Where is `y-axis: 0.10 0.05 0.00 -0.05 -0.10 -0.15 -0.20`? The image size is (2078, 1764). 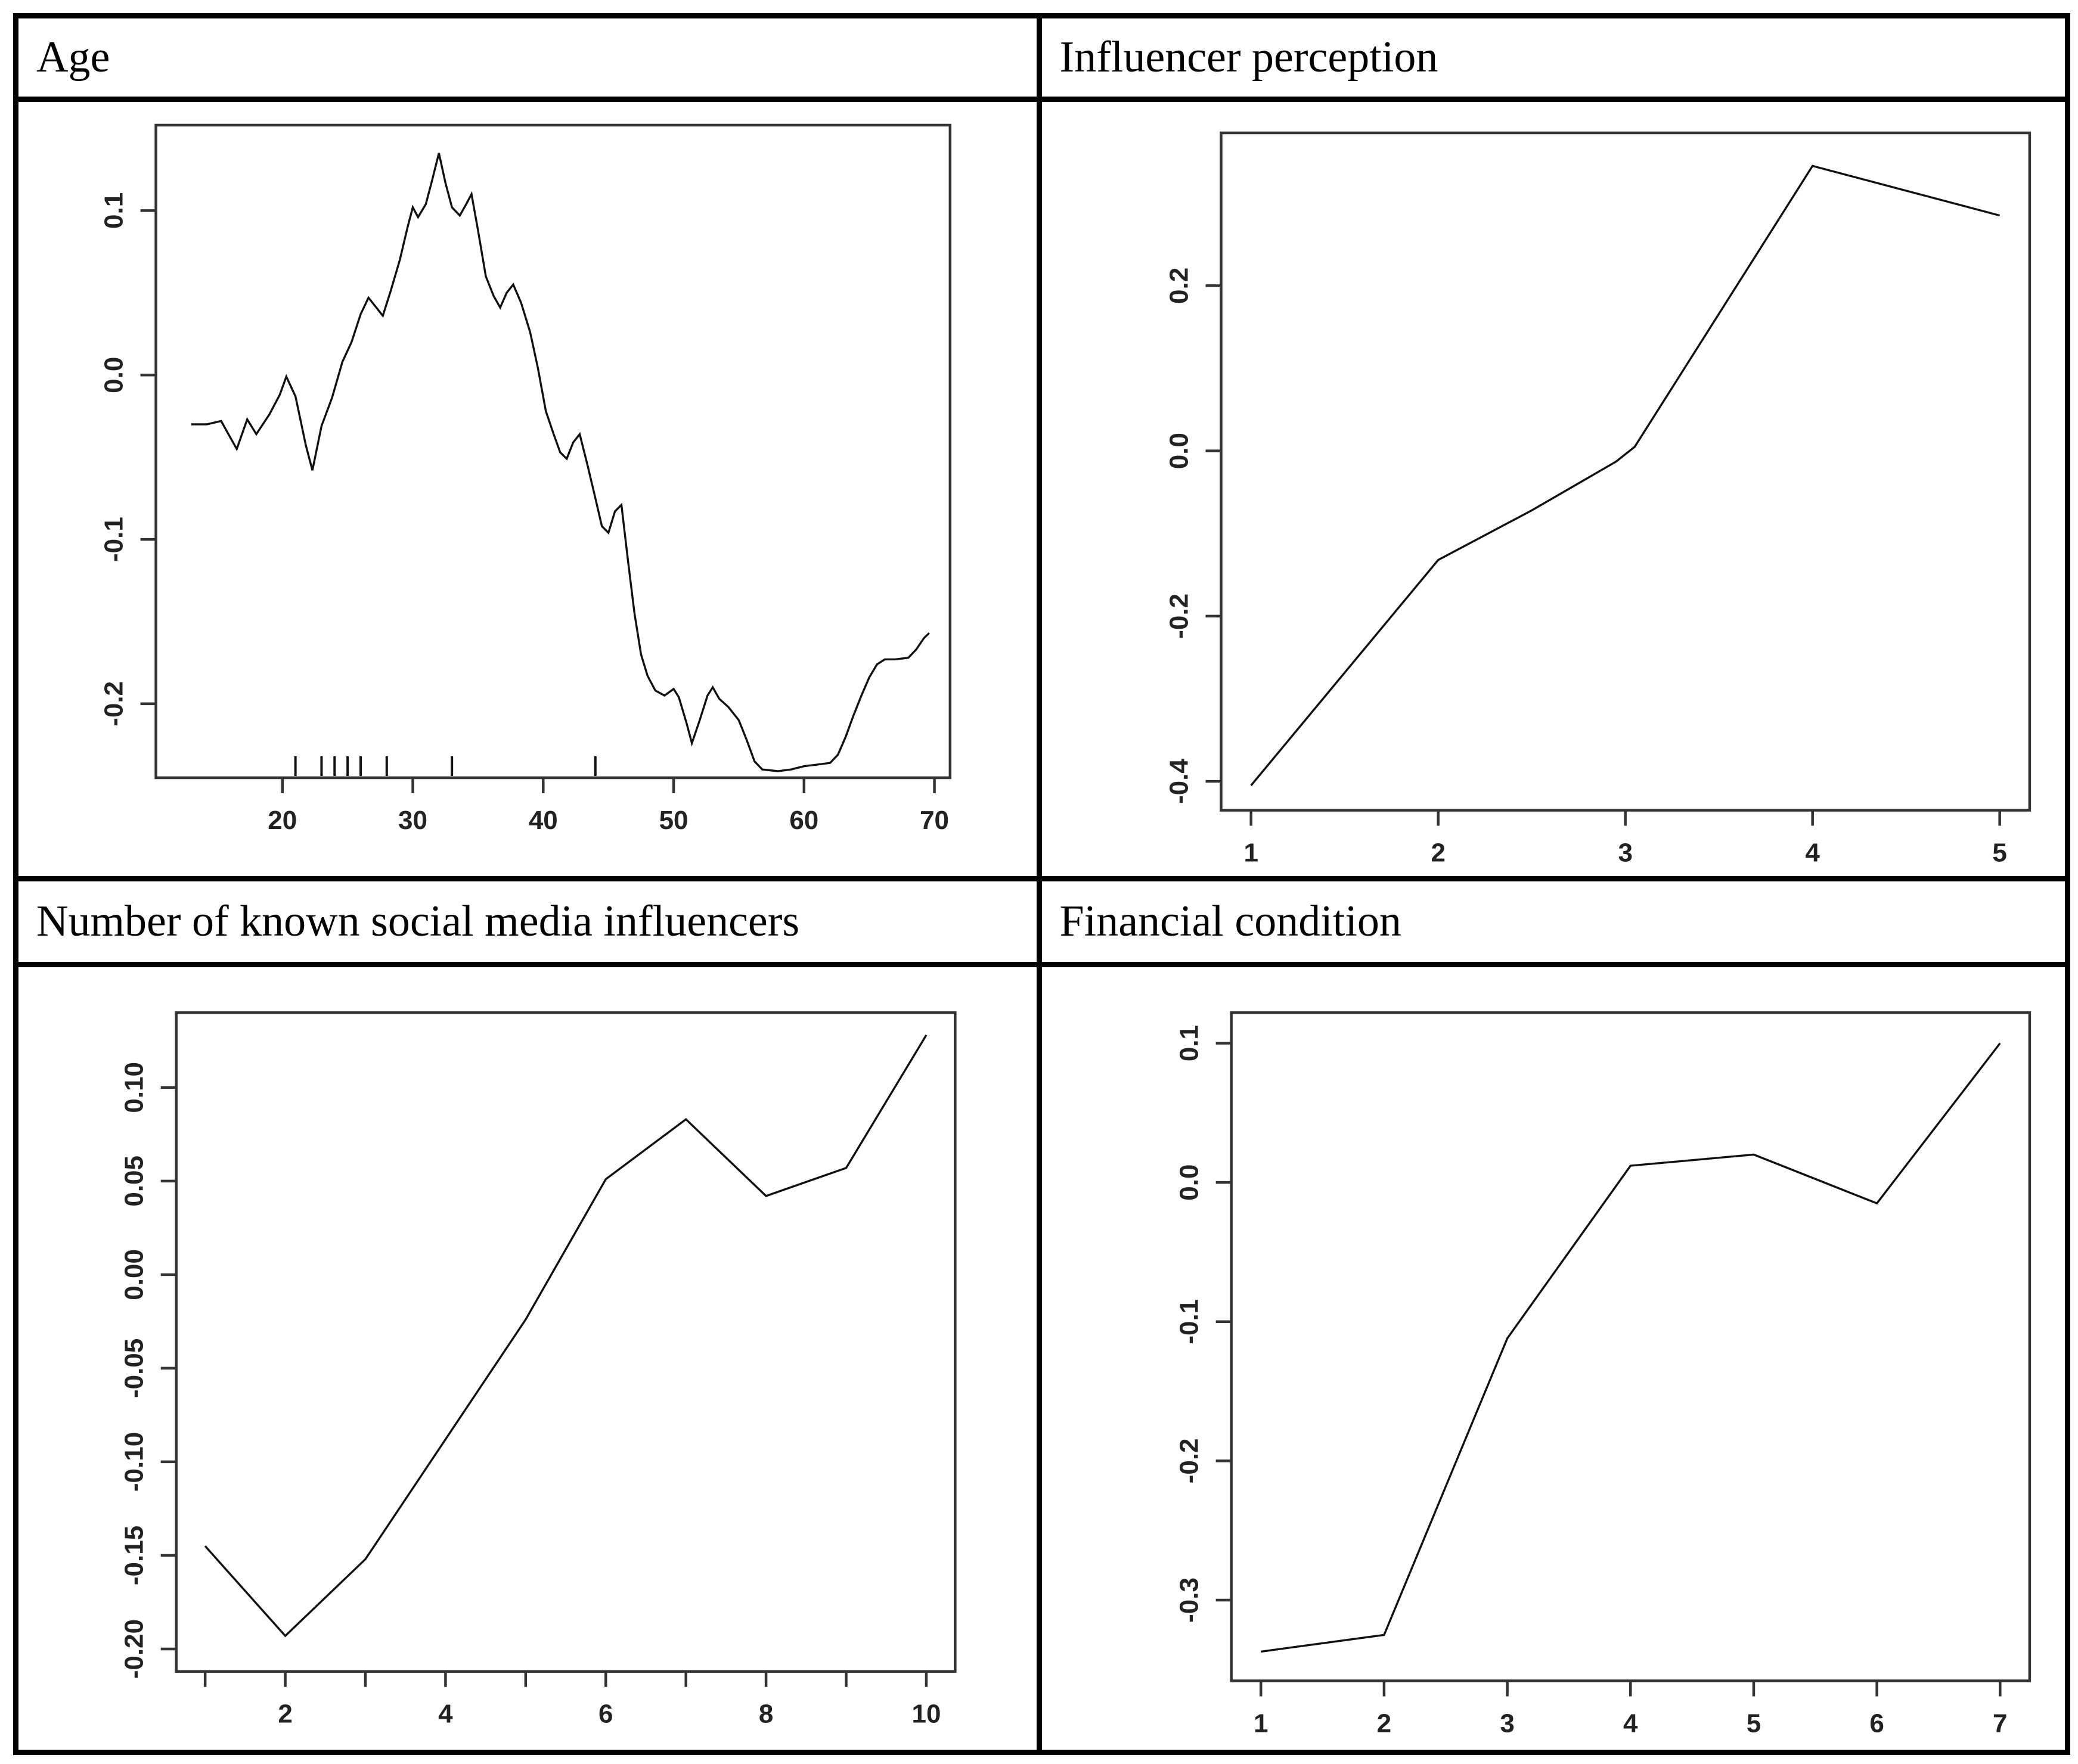 y-axis: 0.10 0.05 0.00 -0.05 -0.10 -0.15 -0.20 is located at coordinates (147, 1370).